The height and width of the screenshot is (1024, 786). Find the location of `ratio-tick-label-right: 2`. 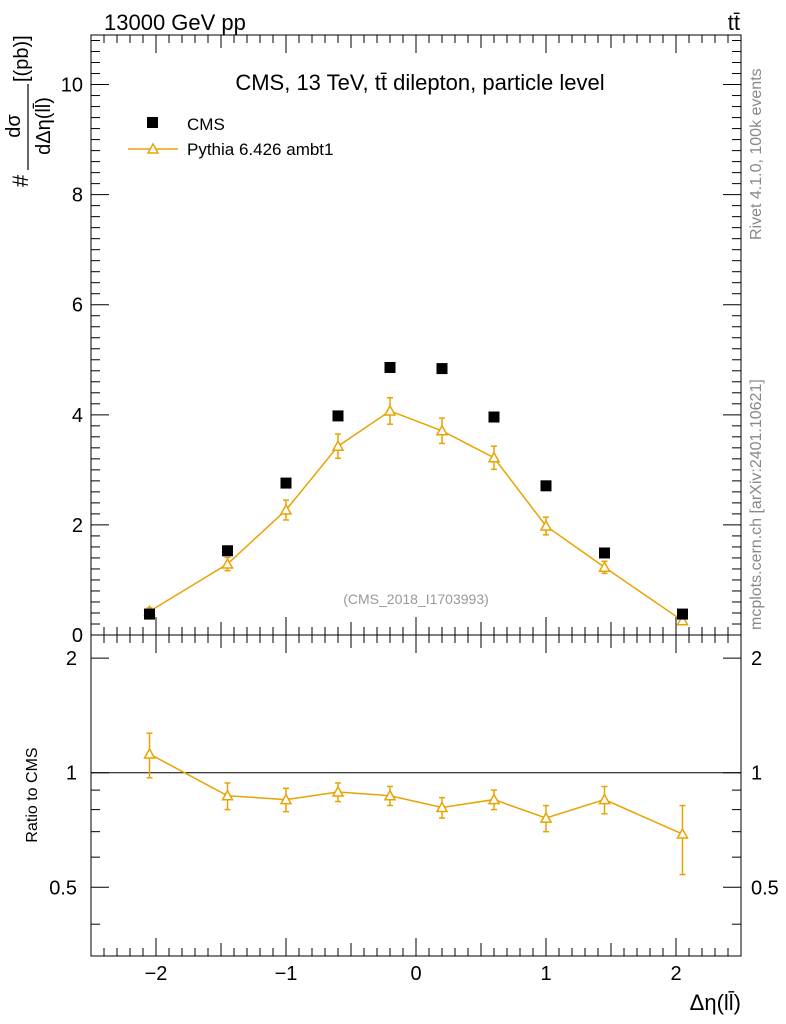

ratio-tick-label-right: 2 is located at coordinates (756, 659).